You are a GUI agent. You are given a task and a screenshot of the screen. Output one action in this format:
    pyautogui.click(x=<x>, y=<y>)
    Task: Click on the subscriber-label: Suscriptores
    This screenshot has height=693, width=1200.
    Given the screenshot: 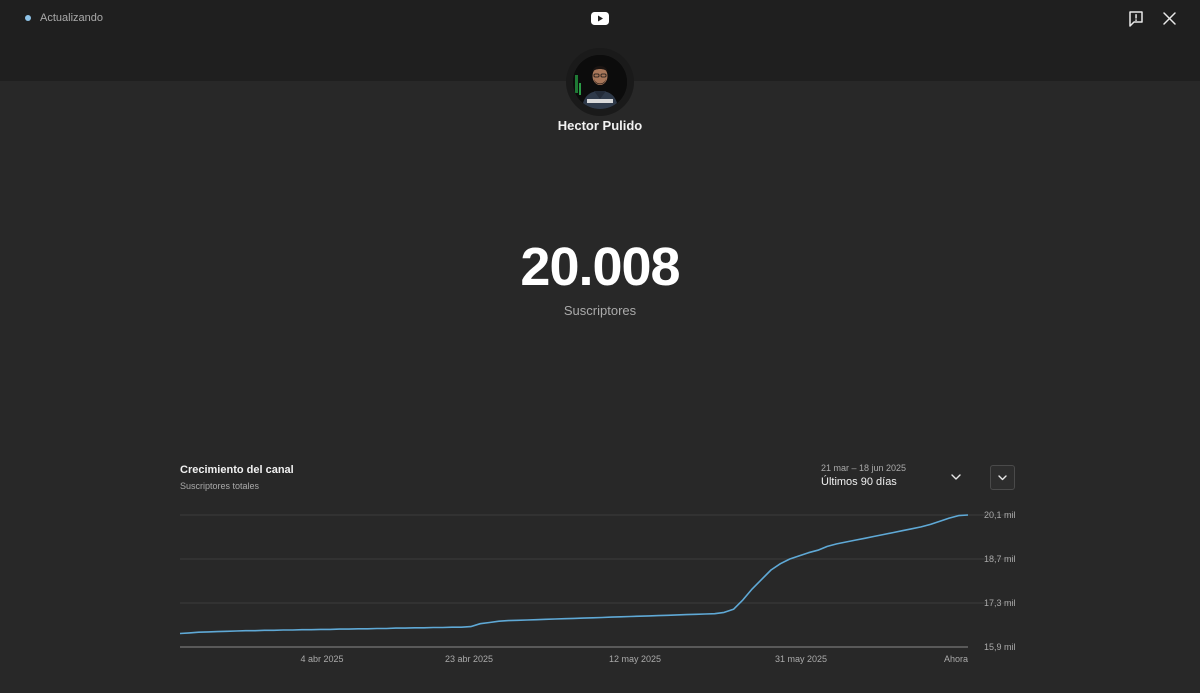 What is the action you would take?
    pyautogui.click(x=600, y=310)
    